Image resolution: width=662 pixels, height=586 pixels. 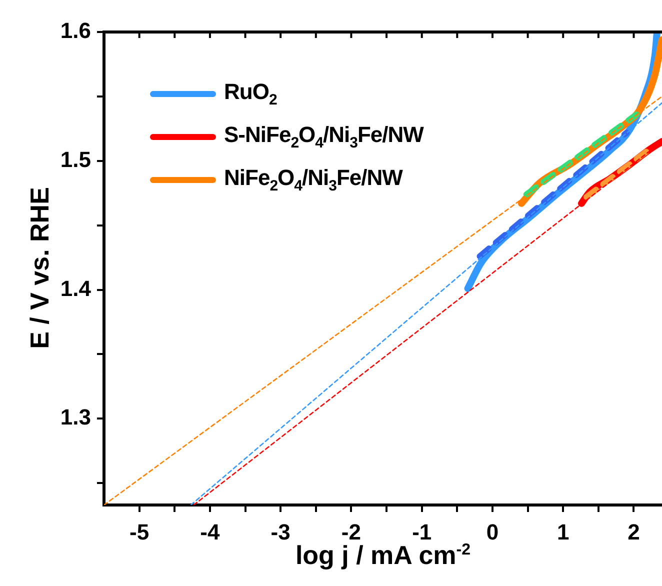 What do you see at coordinates (280, 531) in the screenshot?
I see `x-tick-label: -3` at bounding box center [280, 531].